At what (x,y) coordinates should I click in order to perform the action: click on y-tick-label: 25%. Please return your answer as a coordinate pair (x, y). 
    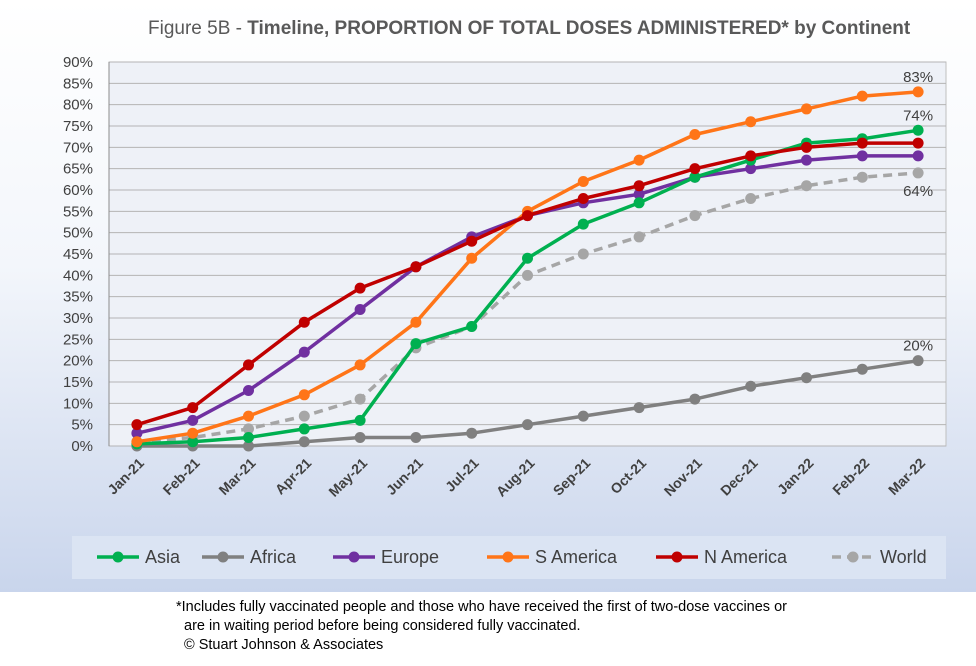
    Looking at the image, I should click on (78, 339).